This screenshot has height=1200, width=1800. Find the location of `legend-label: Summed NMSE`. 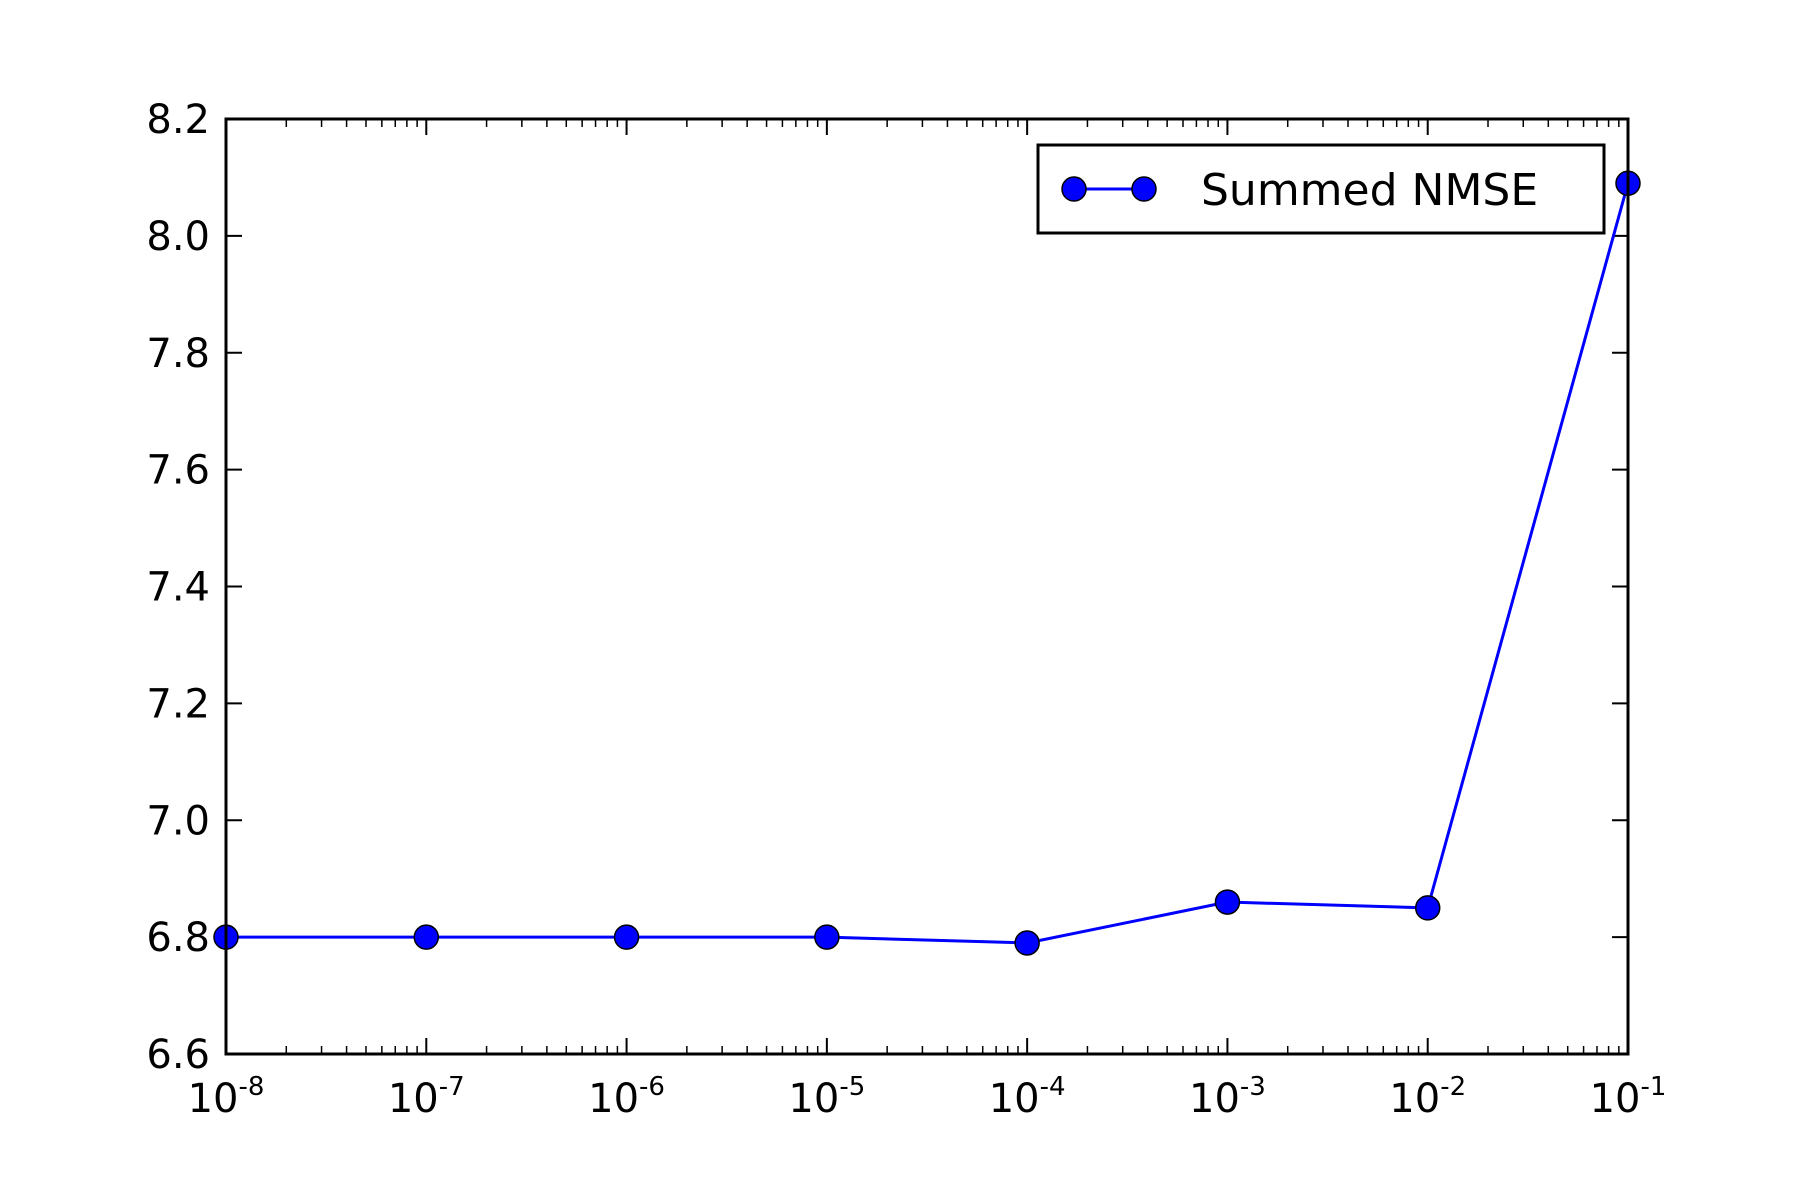

legend-label: Summed NMSE is located at coordinates (1369, 190).